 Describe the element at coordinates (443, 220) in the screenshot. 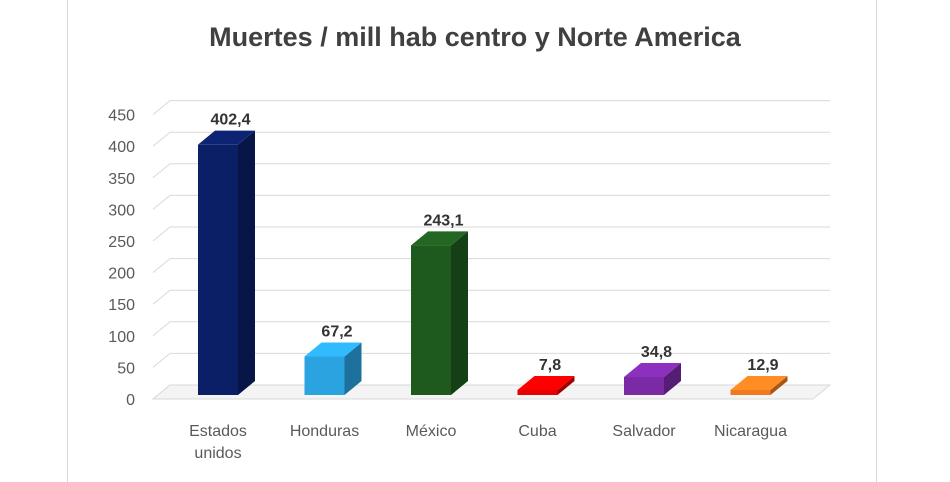

I see `data-label: 243,1` at that location.